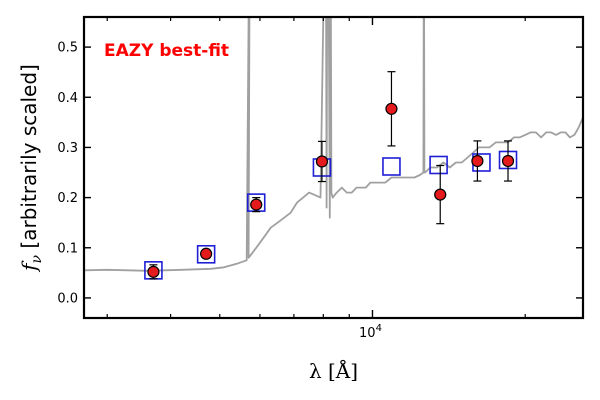  I want to click on annotation-text: EAZY best-fit, so click(166, 51).